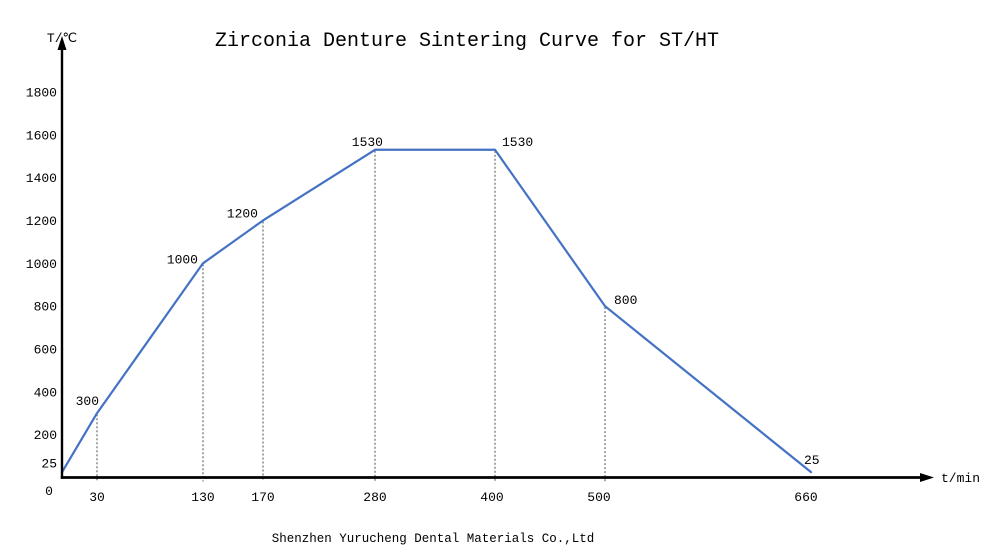 This screenshot has width=990, height=560. I want to click on x-axis-title: t/min, so click(960, 478).